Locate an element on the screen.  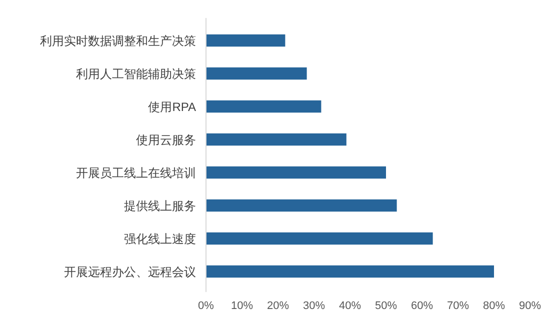
x-tick-label: 40% is located at coordinates (350, 306).